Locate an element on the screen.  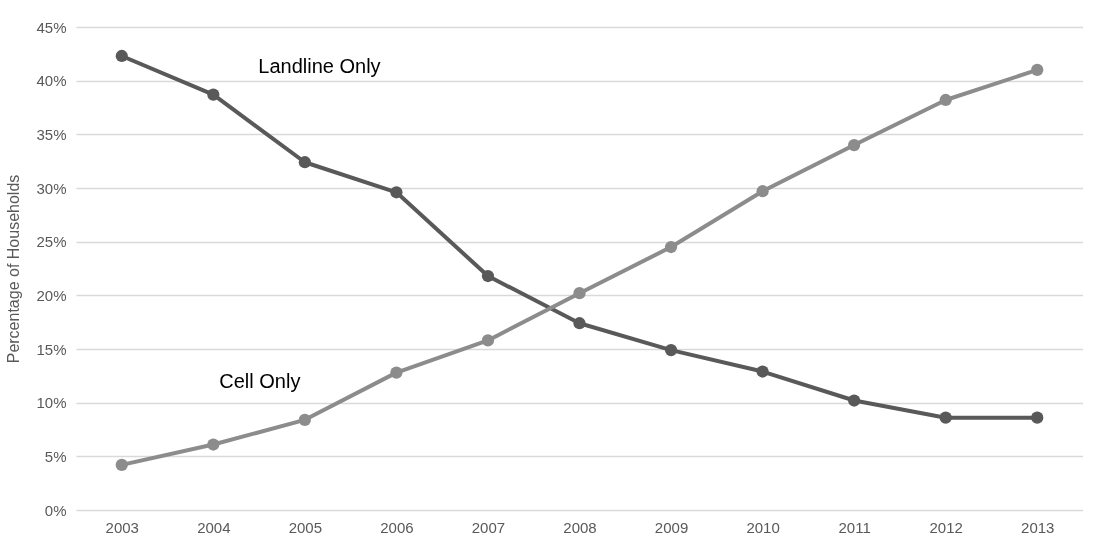
x-tick-label: 2003 is located at coordinates (122, 527).